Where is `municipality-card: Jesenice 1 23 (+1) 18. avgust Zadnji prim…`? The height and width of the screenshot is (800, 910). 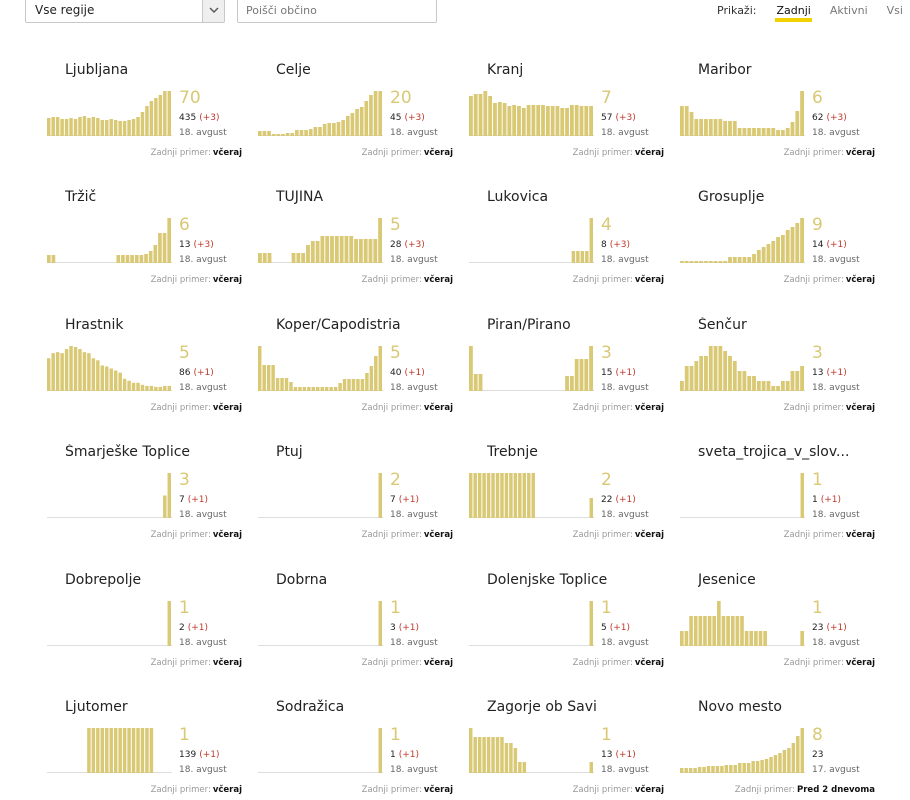
municipality-card: Jesenice 1 23 (+1) 18. avgust Zadnji prim… is located at coordinates (785, 631).